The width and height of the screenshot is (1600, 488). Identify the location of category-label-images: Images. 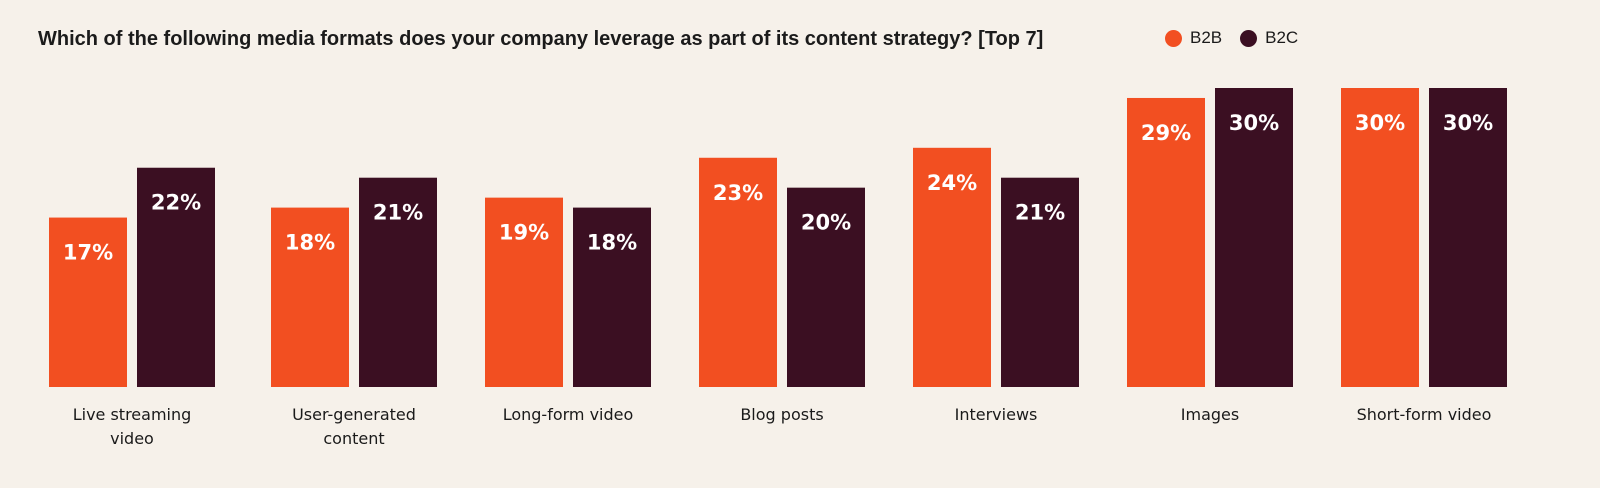
(1210, 414).